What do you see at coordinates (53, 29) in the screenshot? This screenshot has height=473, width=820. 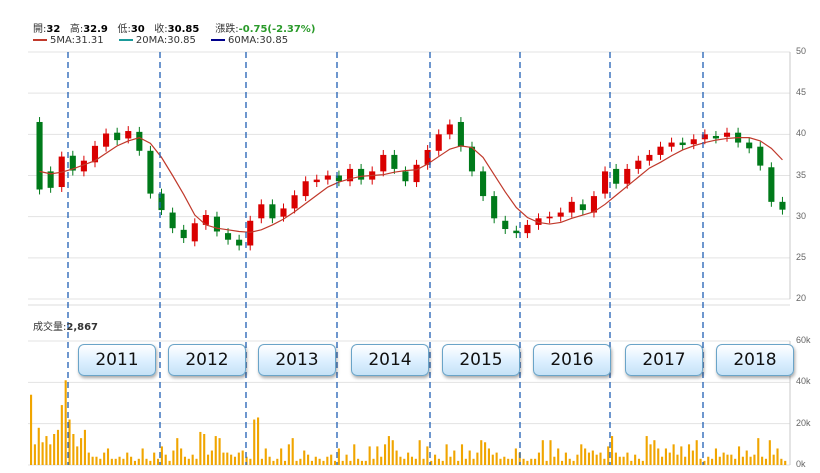 I see `open-value: 32` at bounding box center [53, 29].